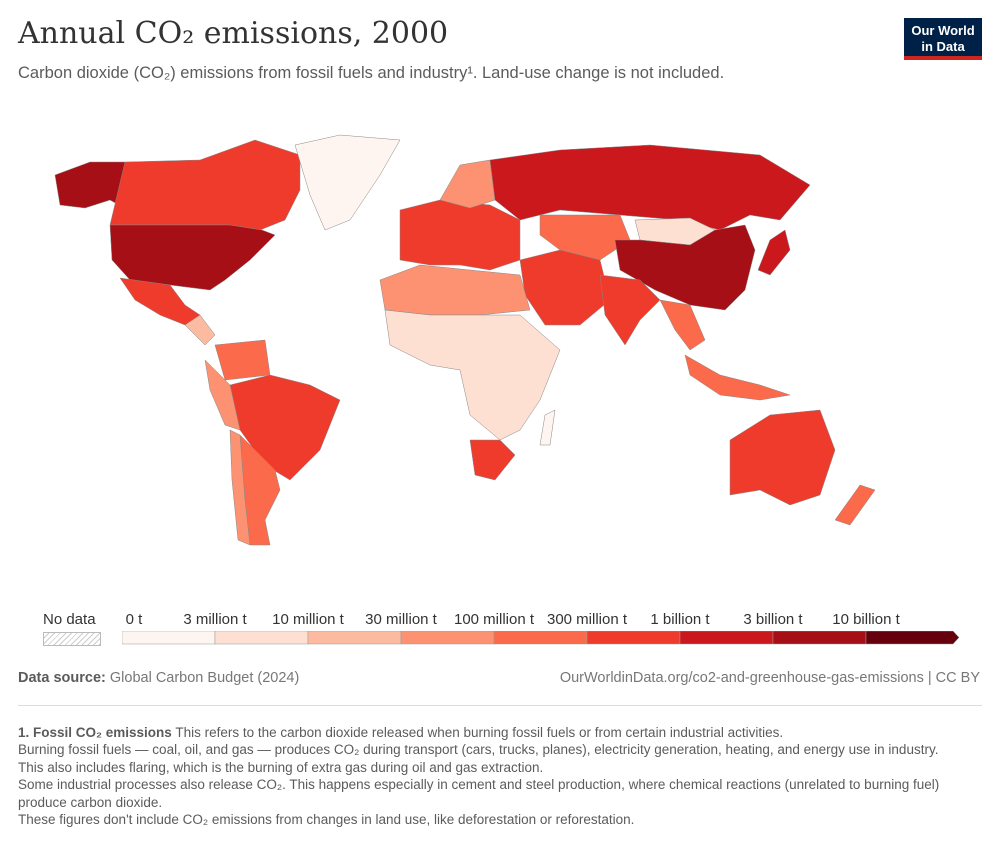 The image size is (1000, 848). Describe the element at coordinates (774, 252) in the screenshot. I see `country-japan` at that location.